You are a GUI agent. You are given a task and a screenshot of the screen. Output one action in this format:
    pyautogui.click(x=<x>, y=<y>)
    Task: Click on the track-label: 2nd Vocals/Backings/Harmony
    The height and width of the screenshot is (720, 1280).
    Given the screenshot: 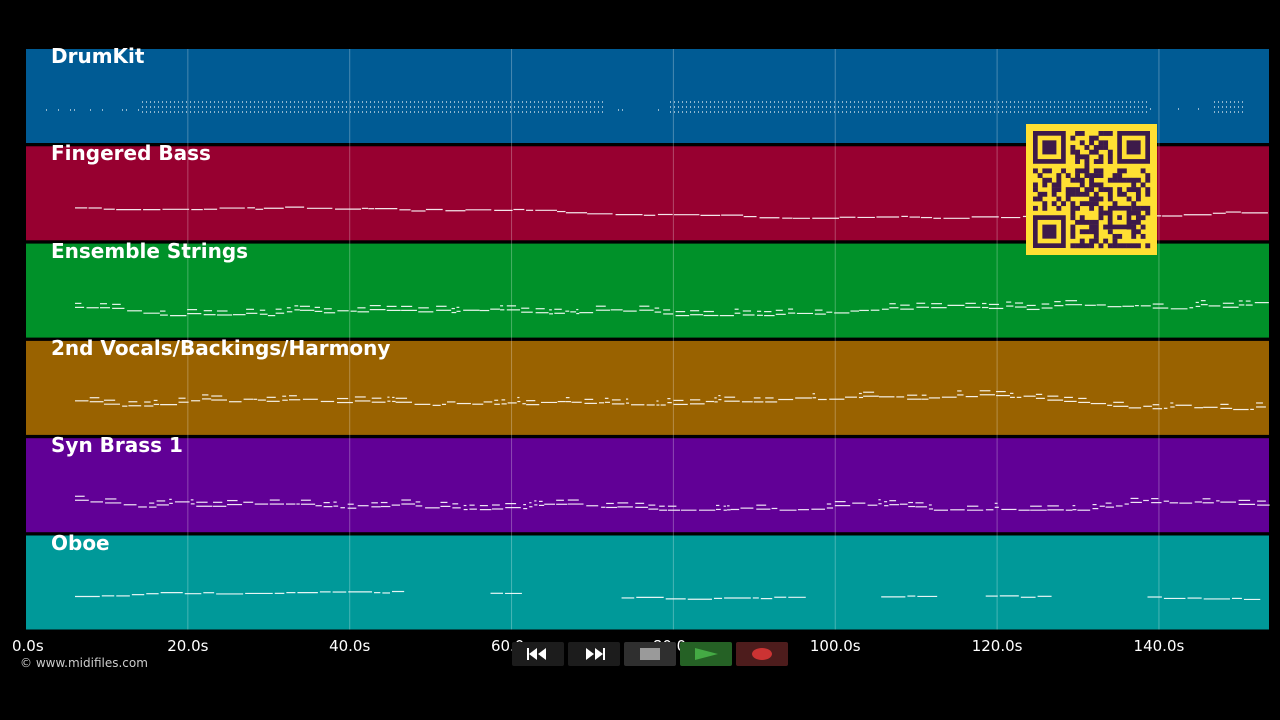 What is the action you would take?
    pyautogui.click(x=221, y=347)
    